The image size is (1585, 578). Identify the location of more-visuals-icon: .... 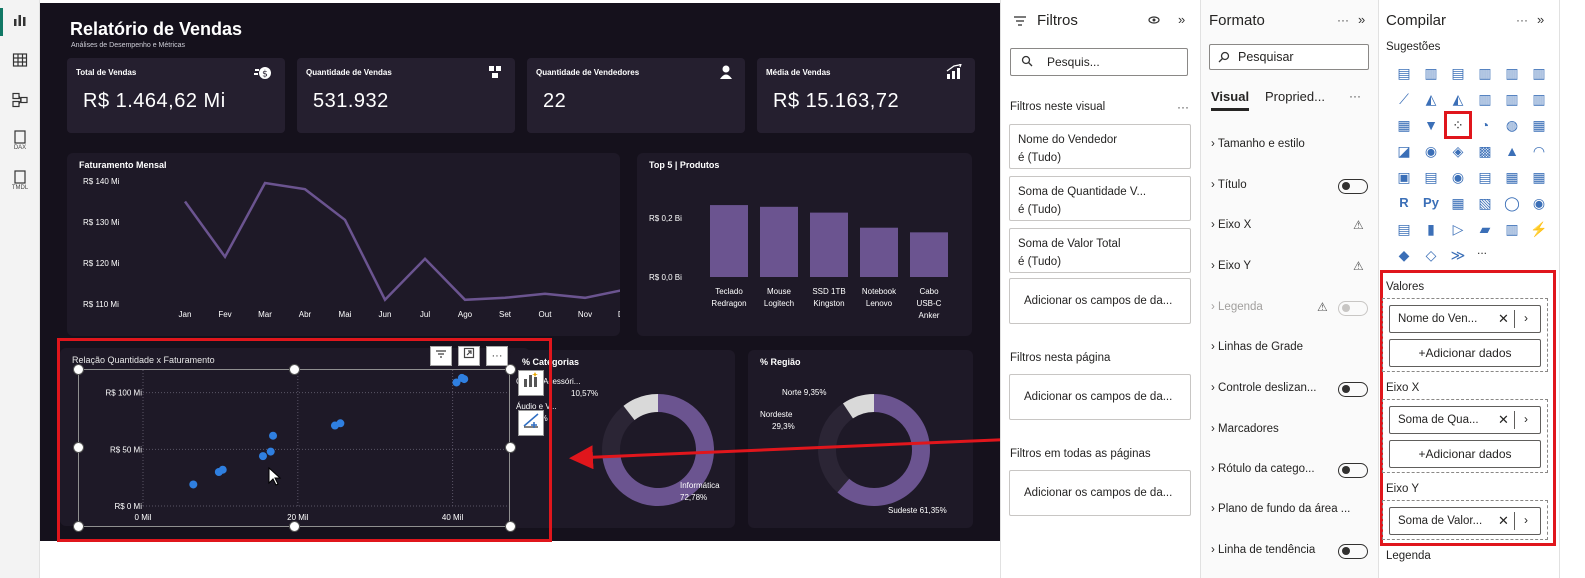
(1482, 250).